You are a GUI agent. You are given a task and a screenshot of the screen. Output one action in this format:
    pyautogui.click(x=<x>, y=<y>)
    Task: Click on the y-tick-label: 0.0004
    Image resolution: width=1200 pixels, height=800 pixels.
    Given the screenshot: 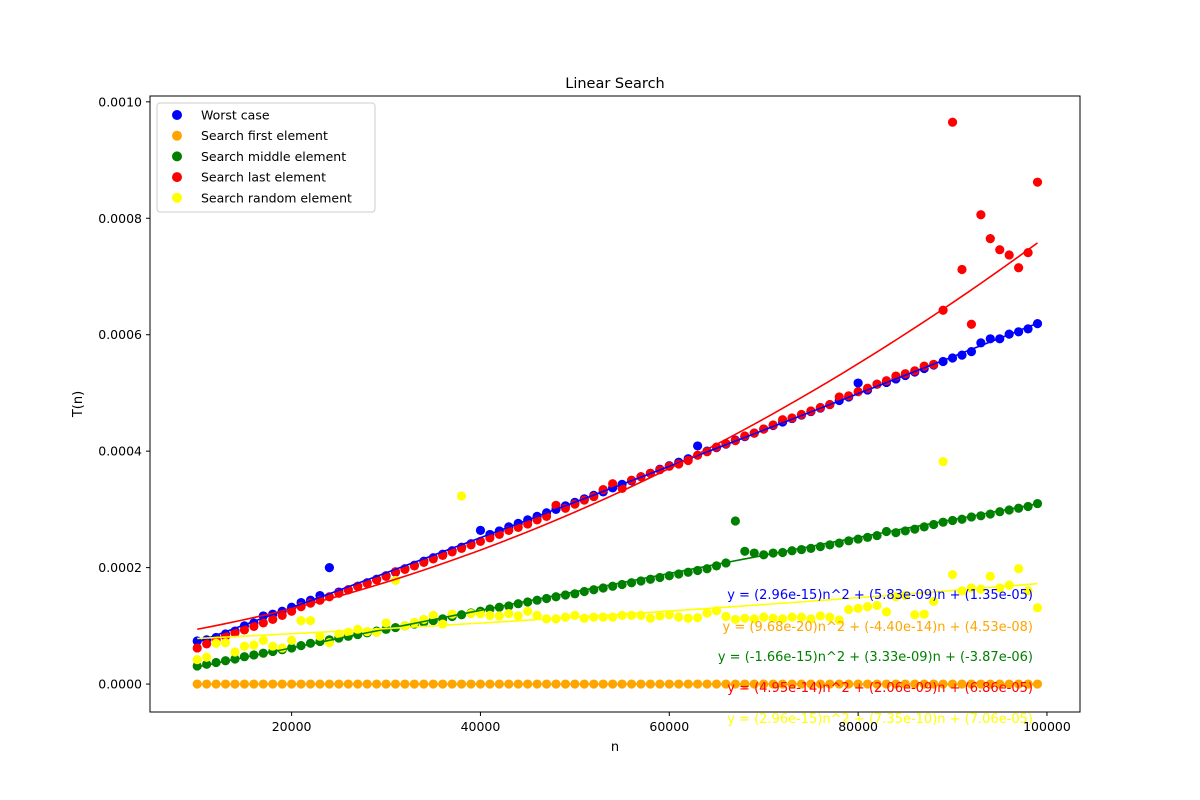 What is the action you would take?
    pyautogui.click(x=120, y=451)
    